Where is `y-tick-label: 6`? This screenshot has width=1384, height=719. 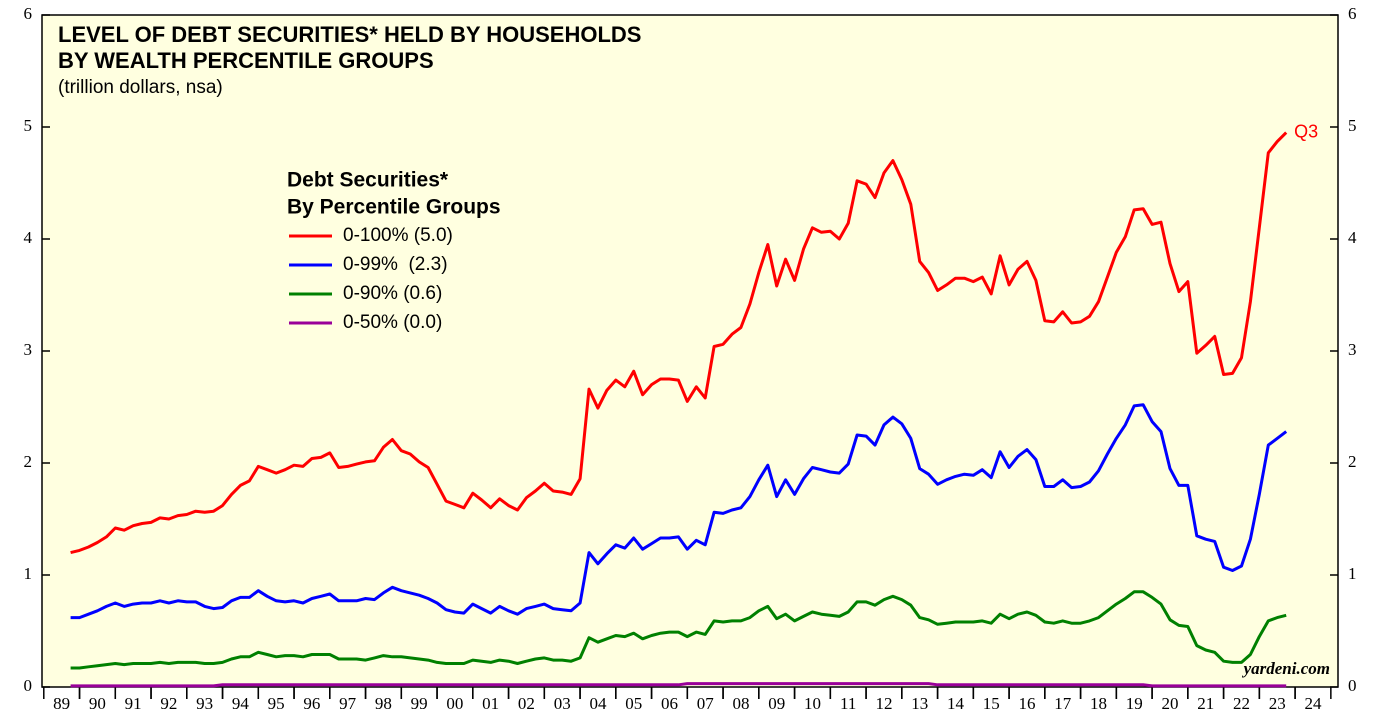 y-tick-label: 6 is located at coordinates (28, 13).